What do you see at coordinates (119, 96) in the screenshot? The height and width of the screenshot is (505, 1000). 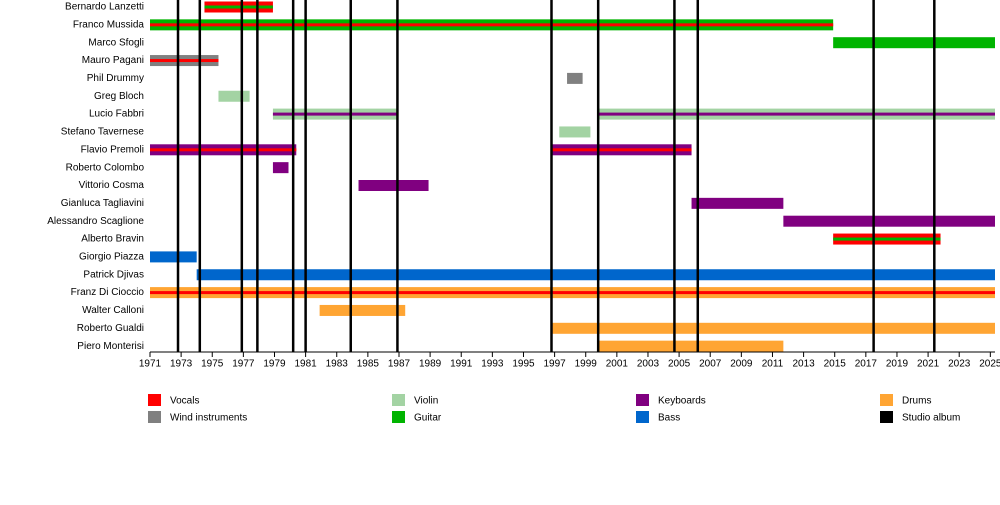 I see `member-label: Greg Bloch` at bounding box center [119, 96].